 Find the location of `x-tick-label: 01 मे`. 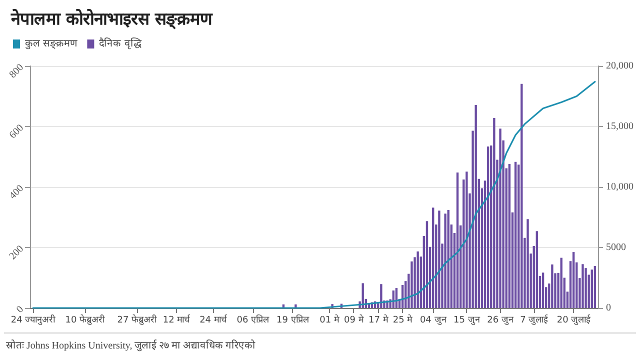

x-tick-label: 01 मे is located at coordinates (330, 320).